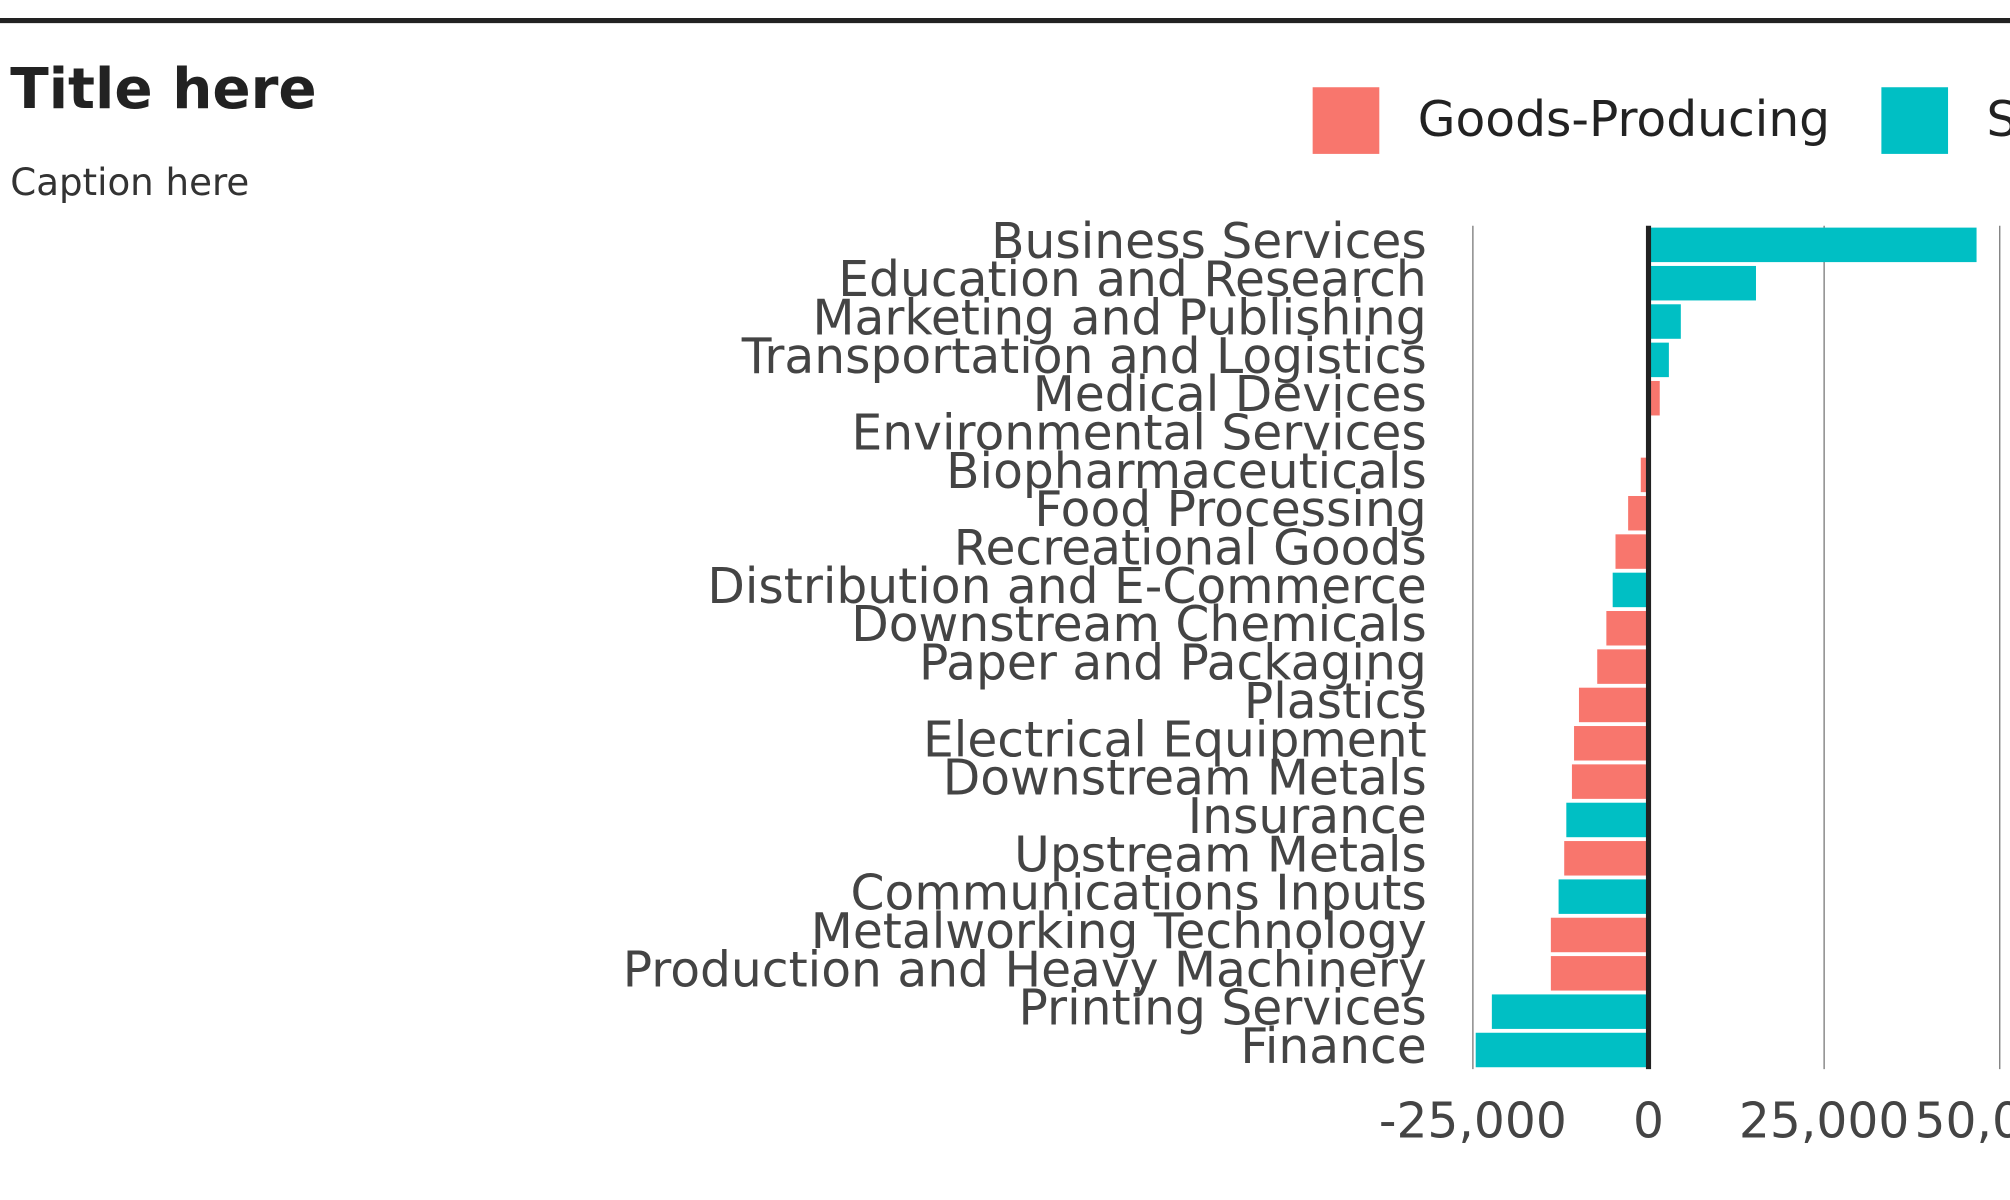  Describe the element at coordinates (1185, 779) in the screenshot. I see `y-tick-label: Downstream Metals` at that location.